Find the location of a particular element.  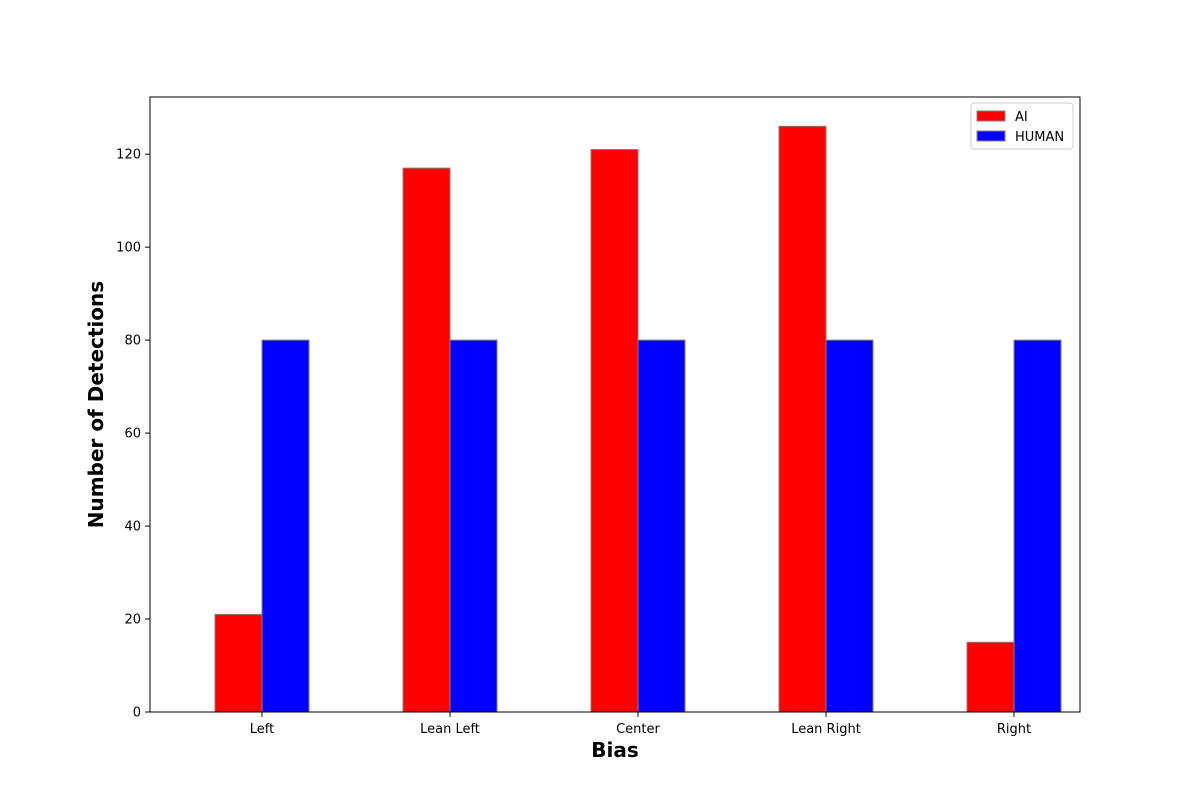

x-tick-label: Left is located at coordinates (262, 729).